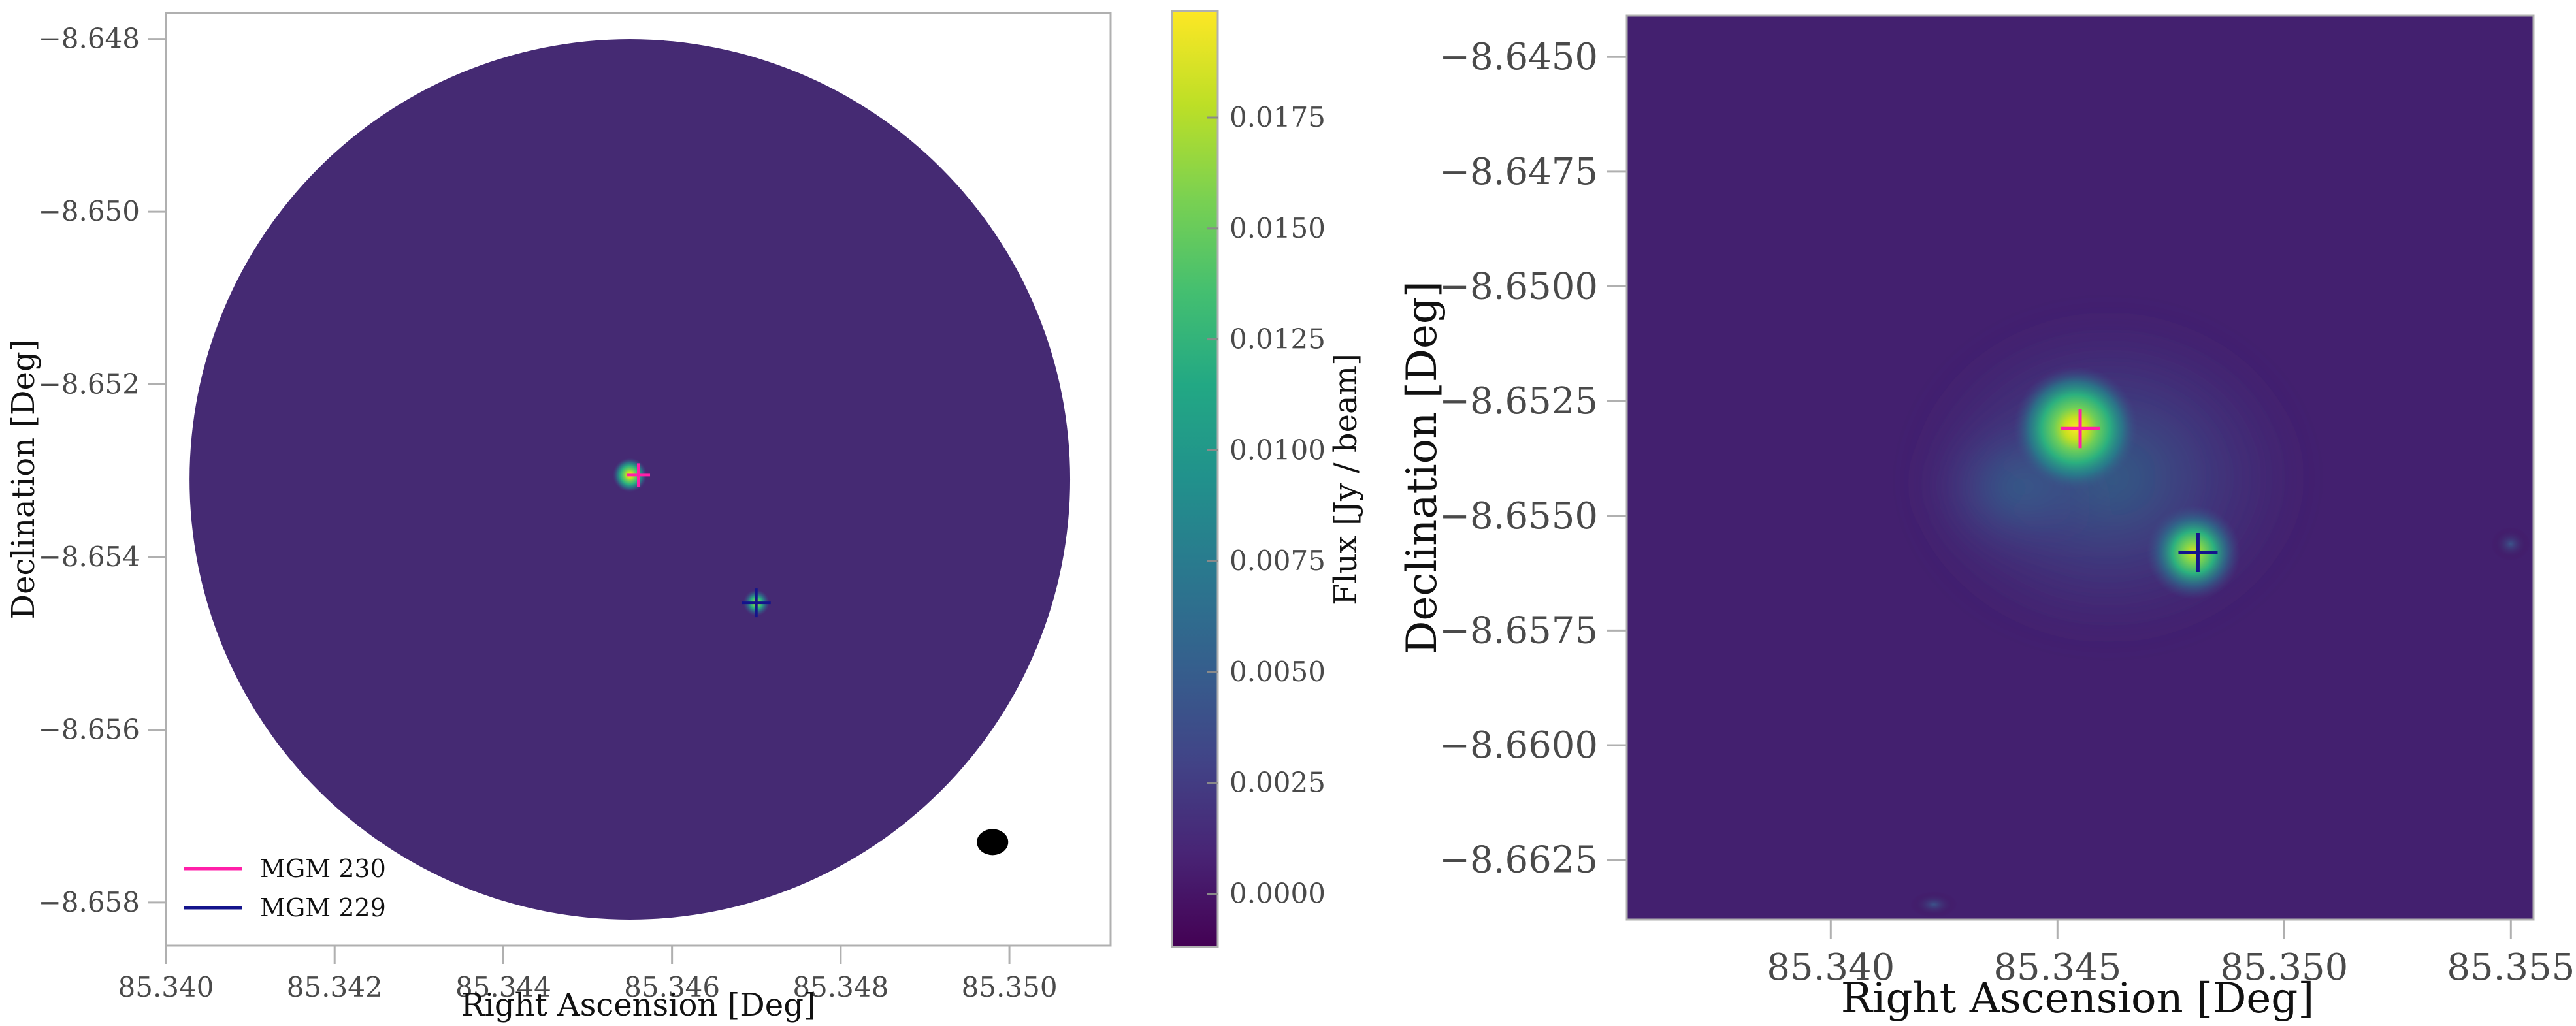  I want to click on right-y-tick-label: −8.6625, so click(1518, 860).